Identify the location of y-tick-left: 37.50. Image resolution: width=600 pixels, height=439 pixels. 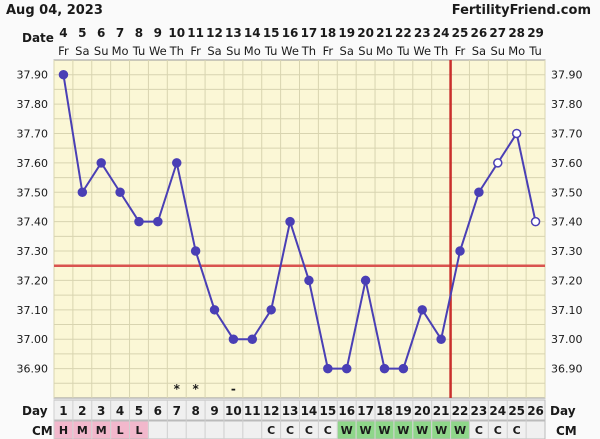
(33, 192).